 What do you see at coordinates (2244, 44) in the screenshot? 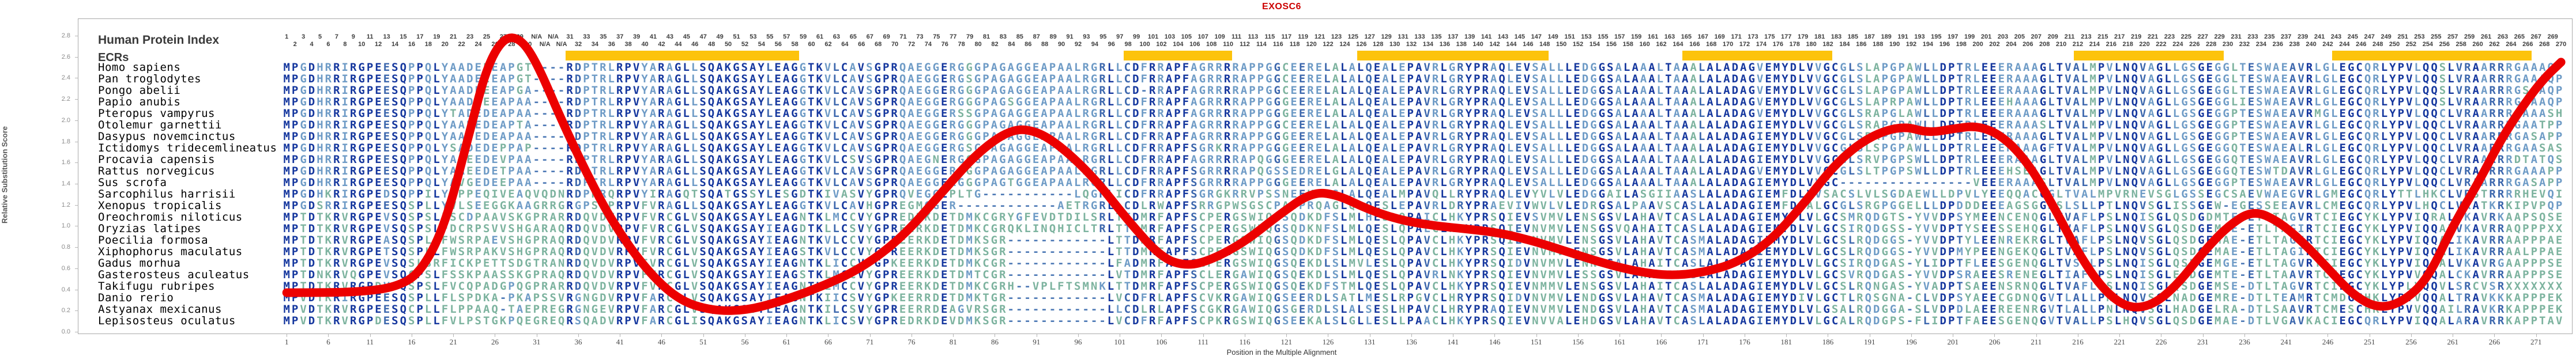
I see `column-number: 232` at bounding box center [2244, 44].